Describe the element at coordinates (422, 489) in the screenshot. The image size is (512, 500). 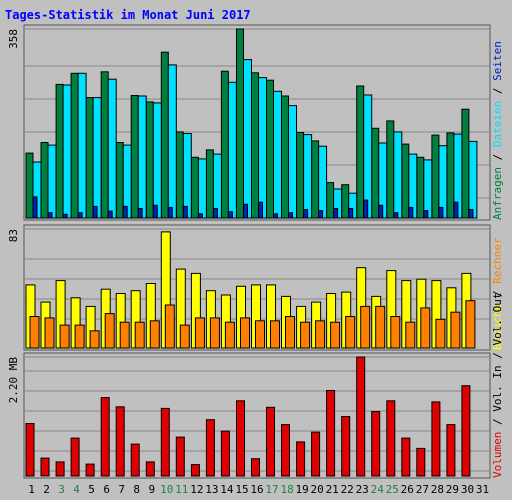
I see `x-tick-label: 27` at that location.